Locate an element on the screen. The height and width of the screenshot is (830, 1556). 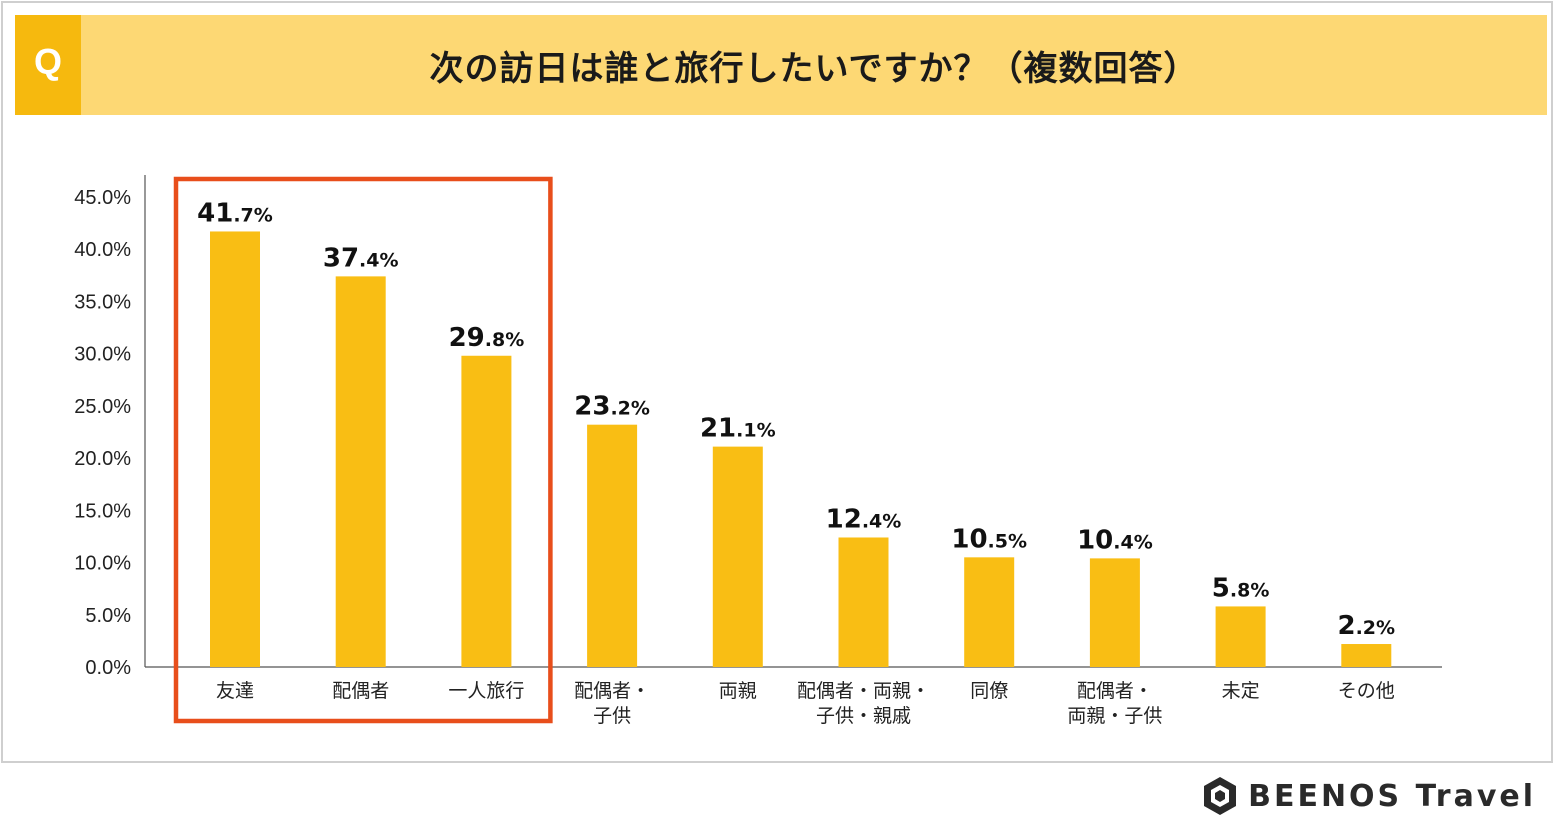
value-label: 12.4% is located at coordinates (864, 519).